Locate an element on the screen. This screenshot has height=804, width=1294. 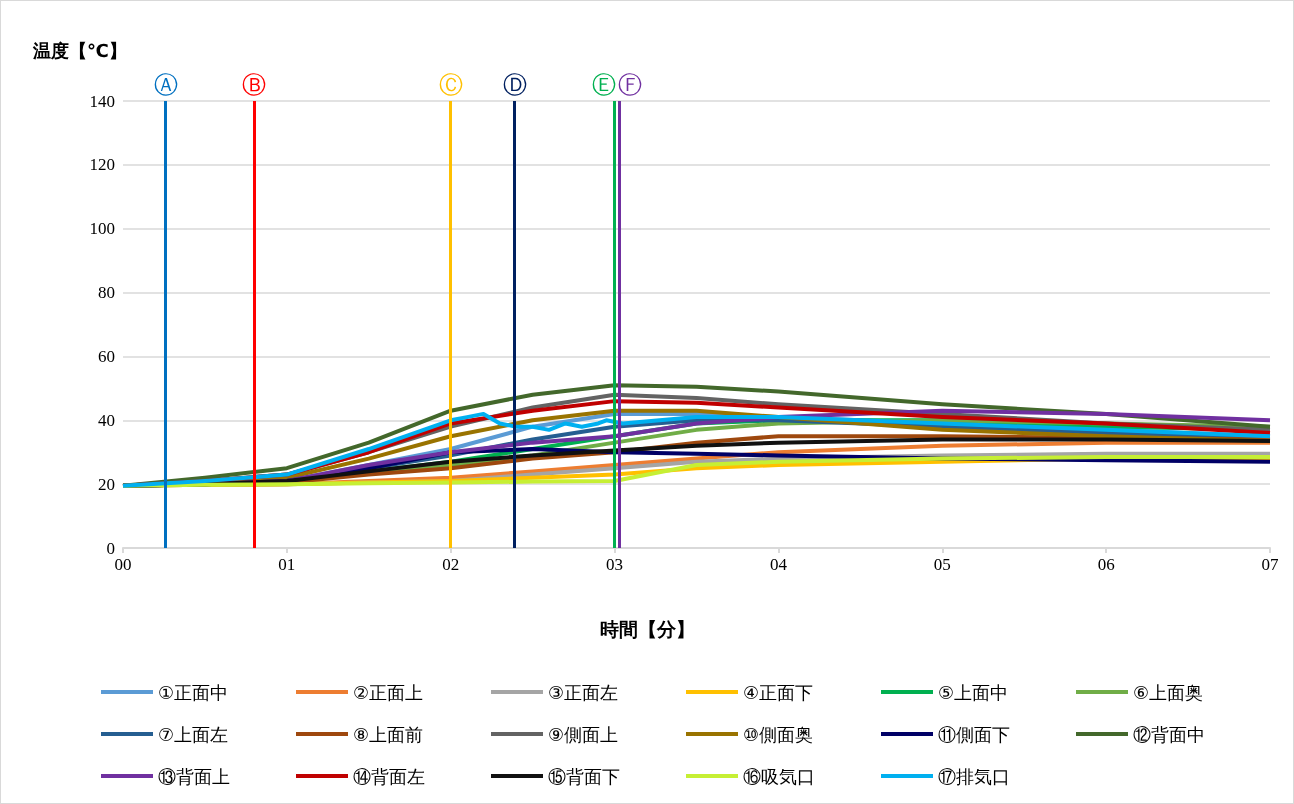
legend-label: ⑦上面左 is located at coordinates (193, 734).